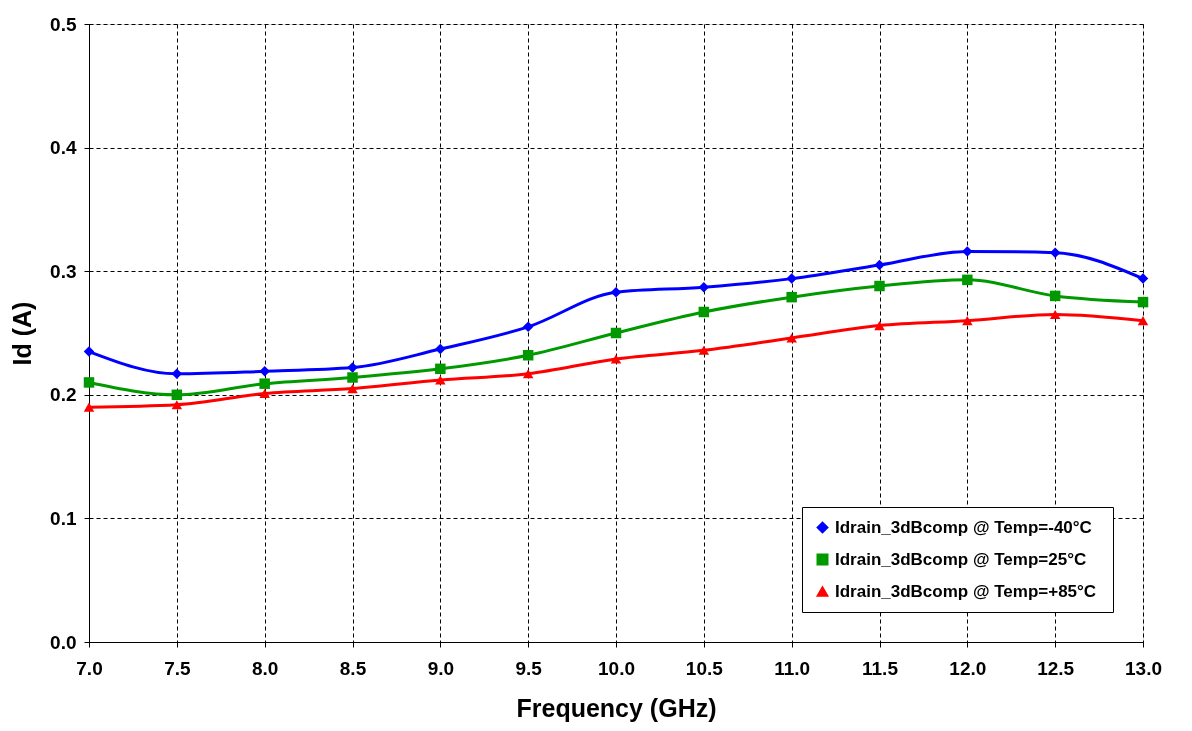  Describe the element at coordinates (968, 668) in the screenshot. I see `x-tick-label: 12.0` at that location.